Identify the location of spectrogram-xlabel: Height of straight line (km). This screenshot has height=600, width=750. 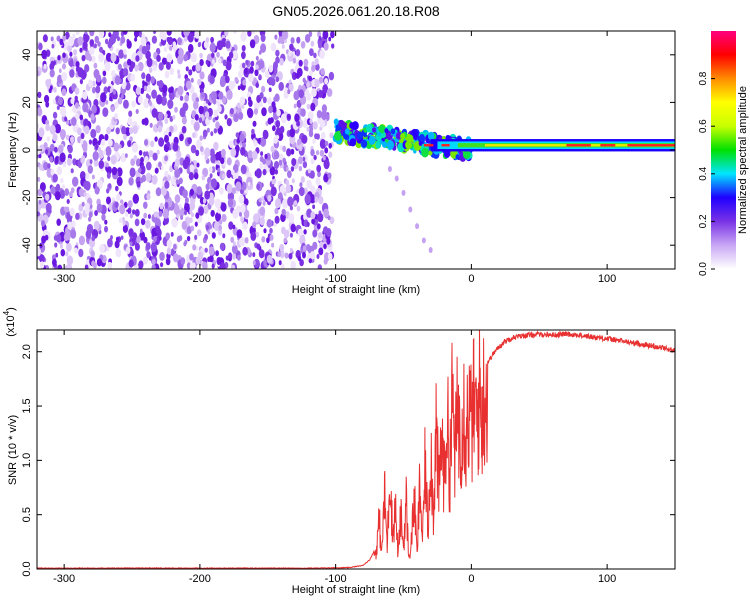
(356, 290).